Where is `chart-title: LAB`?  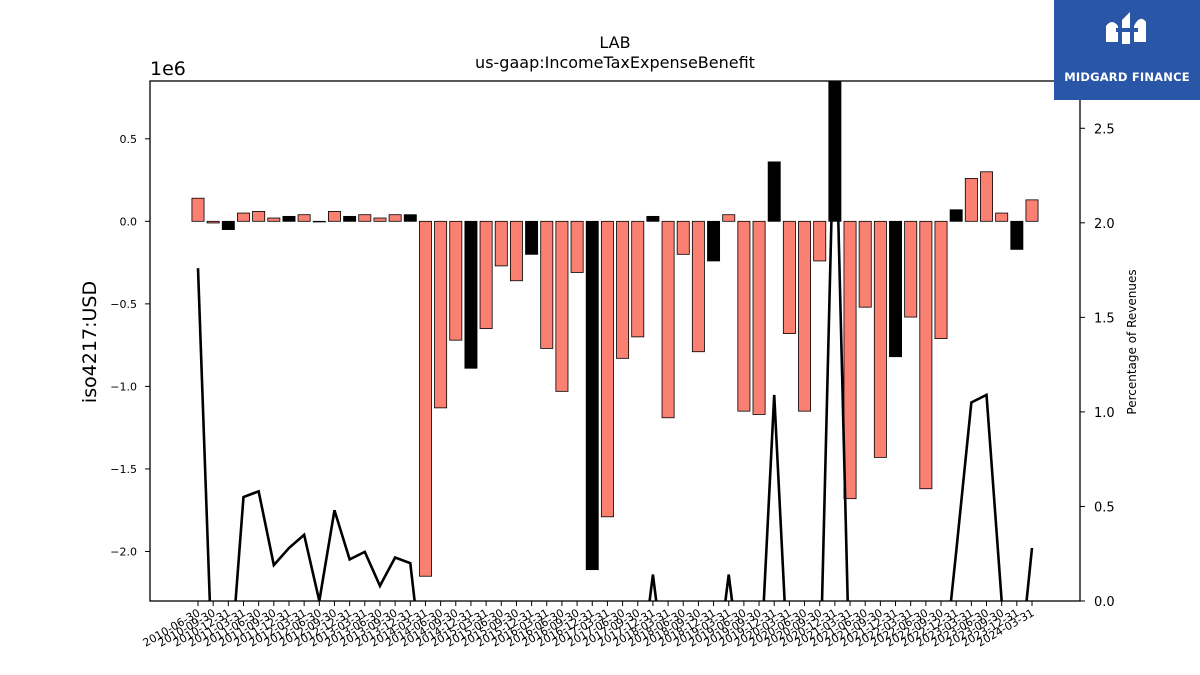 chart-title: LAB is located at coordinates (614, 42).